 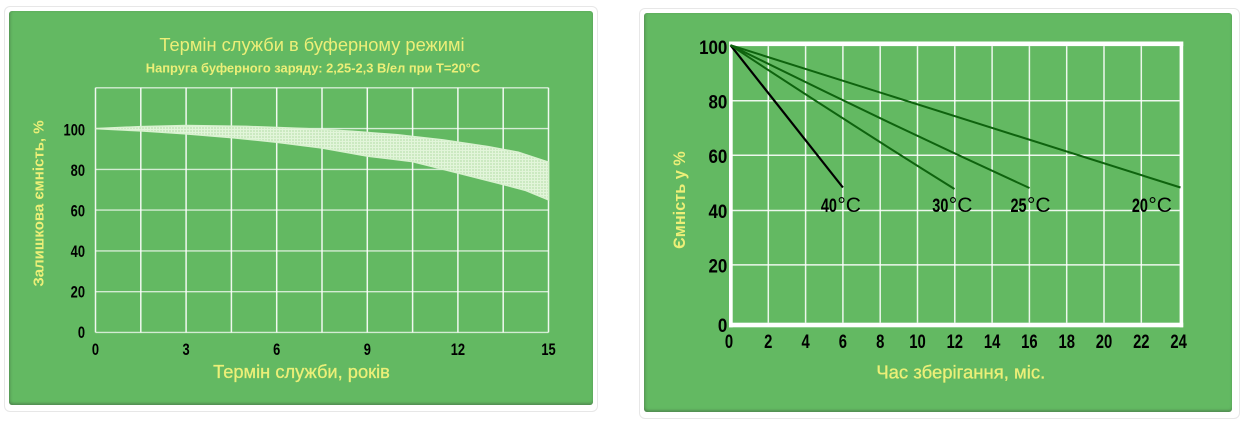 I want to click on svg-text: 30, so click(x=940, y=205).